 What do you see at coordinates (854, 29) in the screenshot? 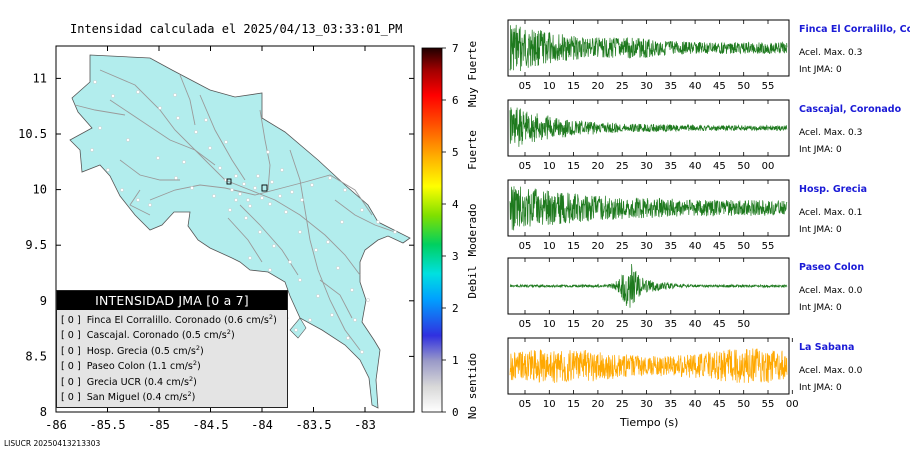
I see `station-name: Finca El Corralillo, Coronado` at bounding box center [854, 29].